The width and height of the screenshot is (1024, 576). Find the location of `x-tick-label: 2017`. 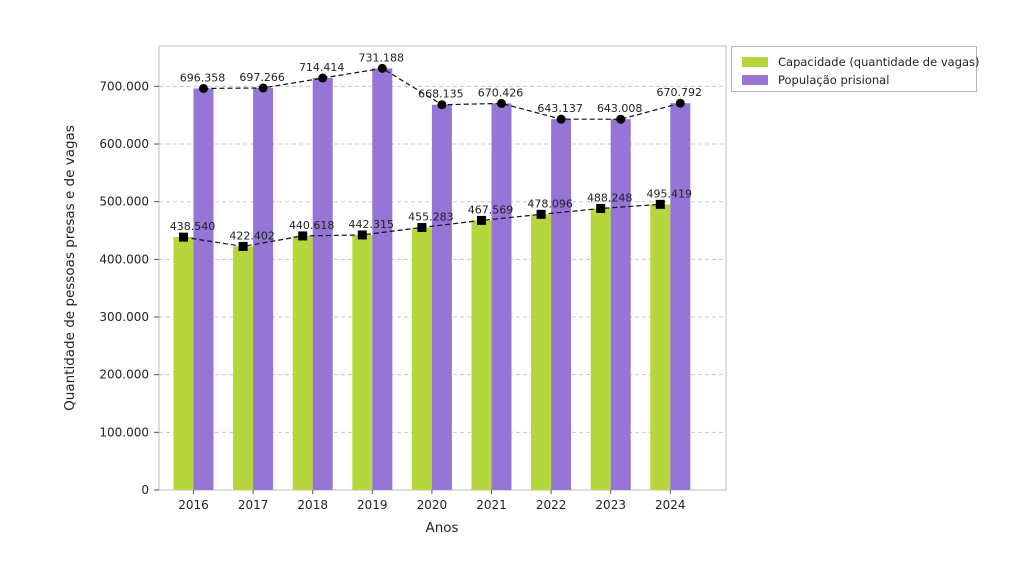

x-tick-label: 2017 is located at coordinates (253, 505).